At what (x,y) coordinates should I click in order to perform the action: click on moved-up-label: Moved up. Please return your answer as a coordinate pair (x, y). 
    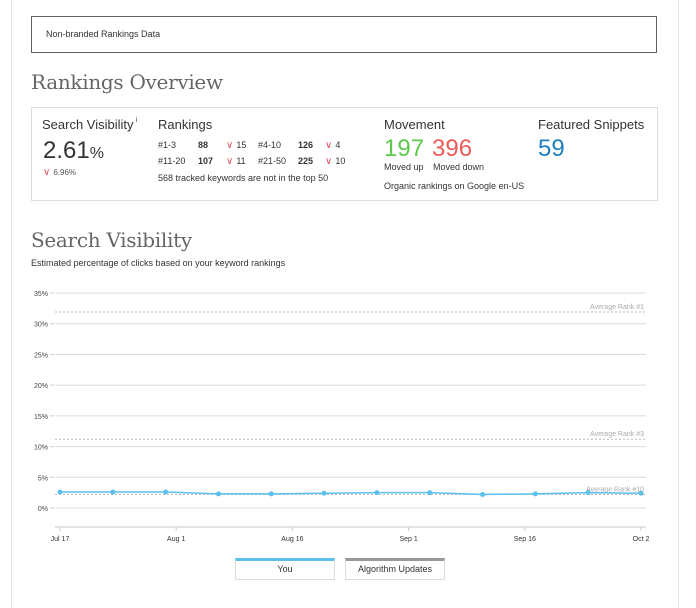
    Looking at the image, I should click on (404, 167).